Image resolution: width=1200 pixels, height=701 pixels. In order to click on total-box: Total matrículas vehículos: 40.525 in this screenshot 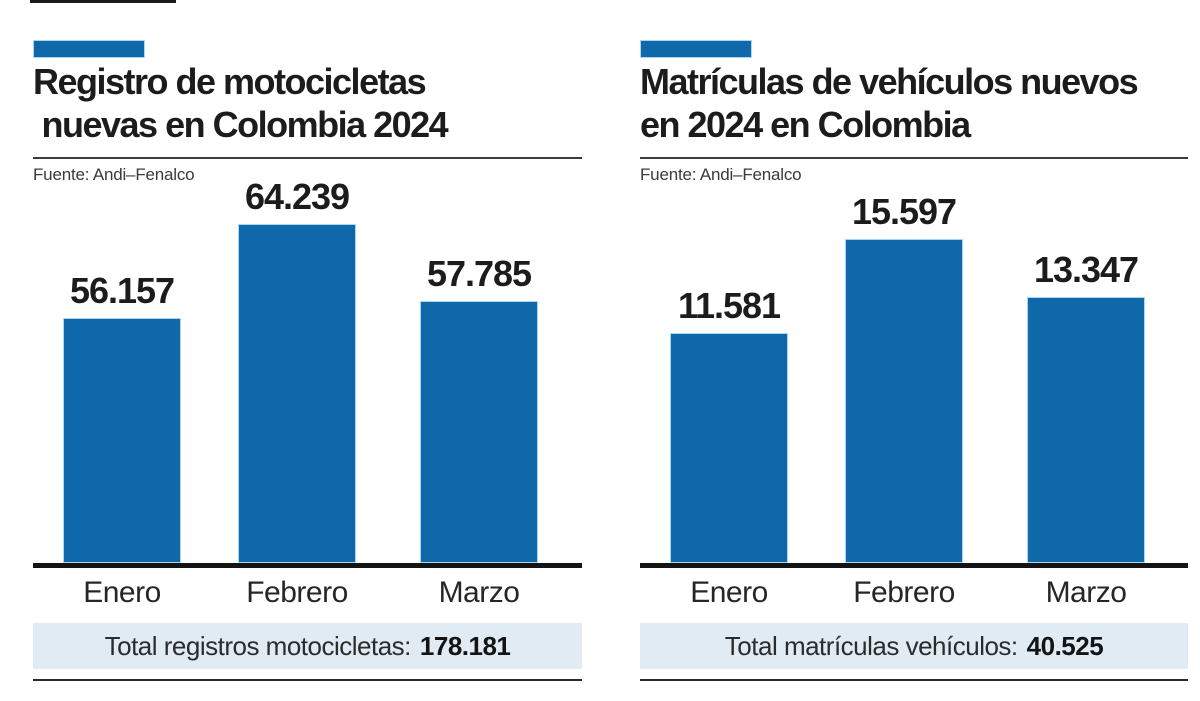, I will do `click(914, 646)`.